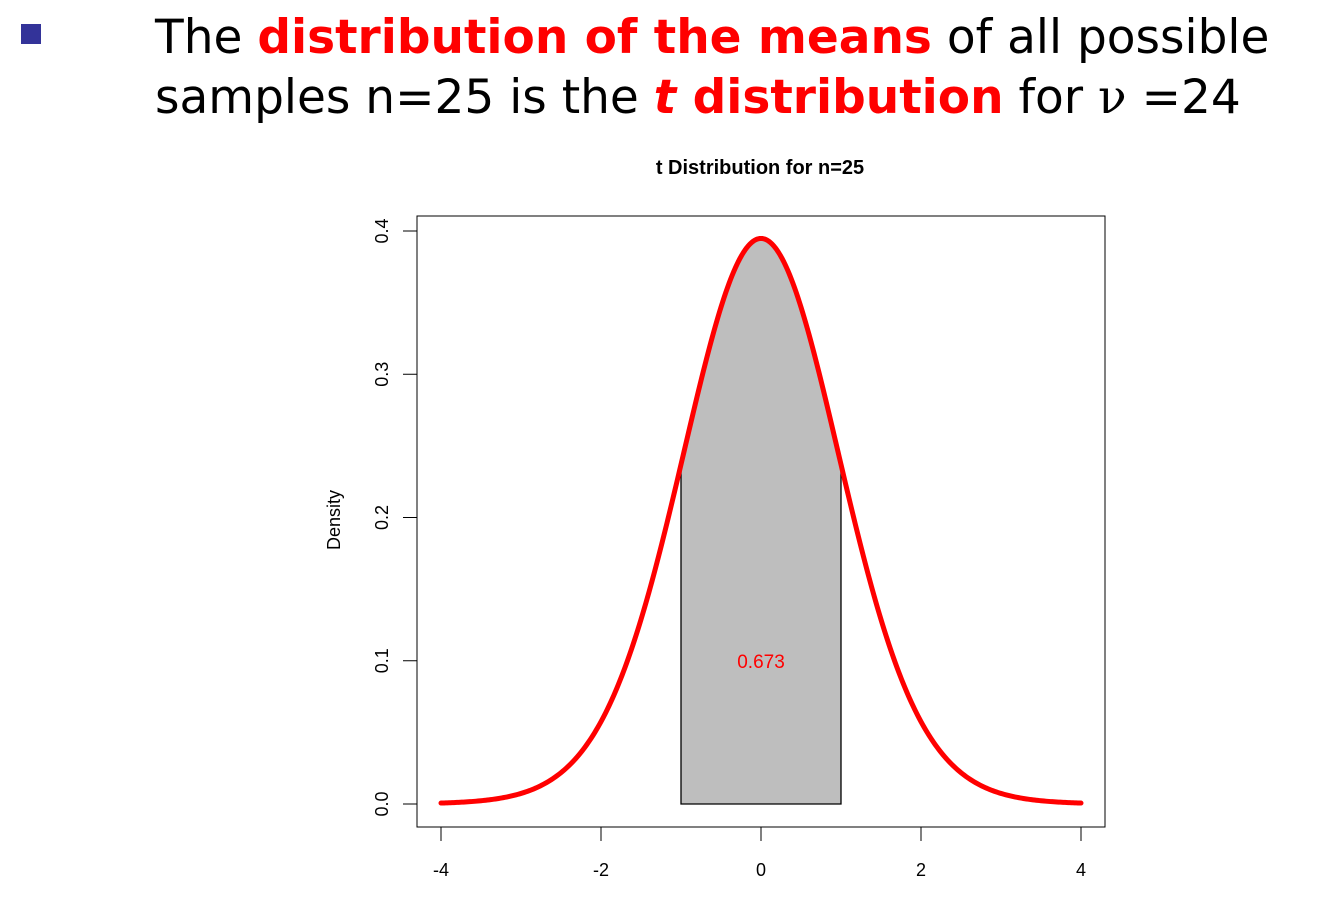 Image resolution: width=1335 pixels, height=906 pixels. Describe the element at coordinates (921, 870) in the screenshot. I see `x-tick-label: 2` at that location.